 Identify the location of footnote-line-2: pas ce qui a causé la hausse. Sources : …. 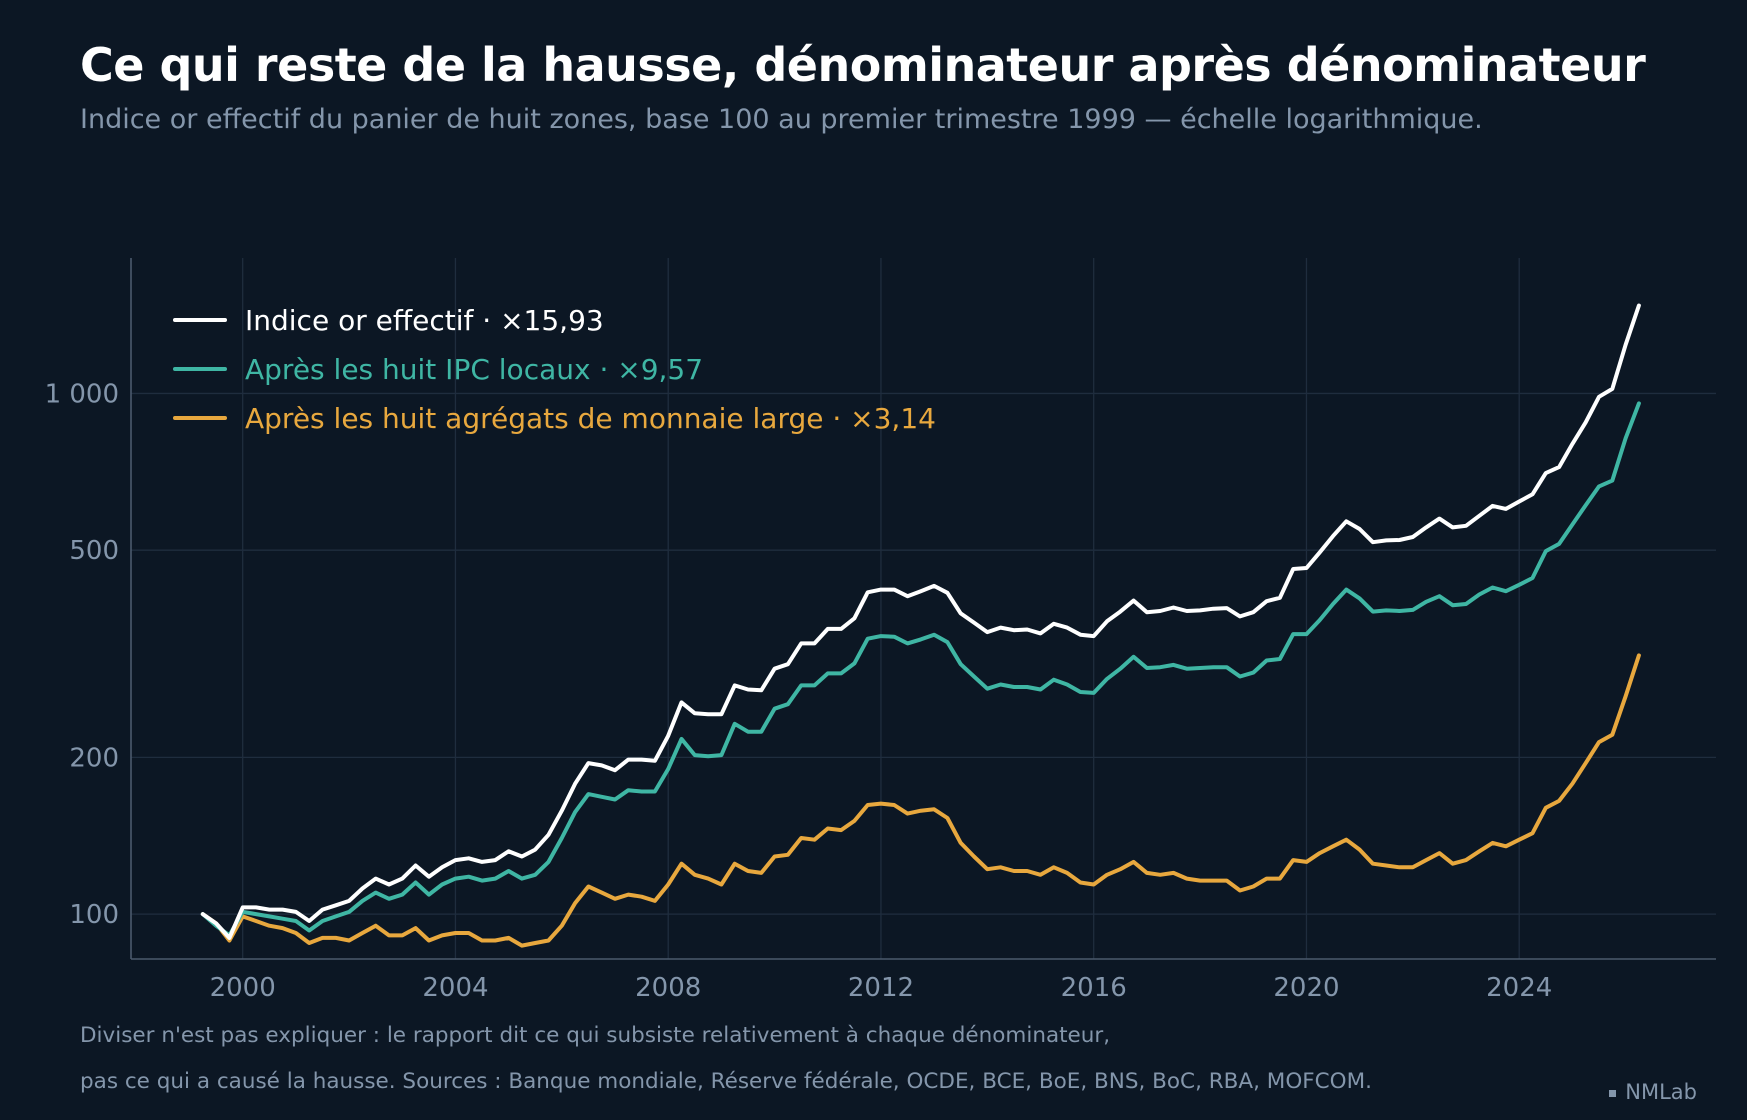
(726, 1081).